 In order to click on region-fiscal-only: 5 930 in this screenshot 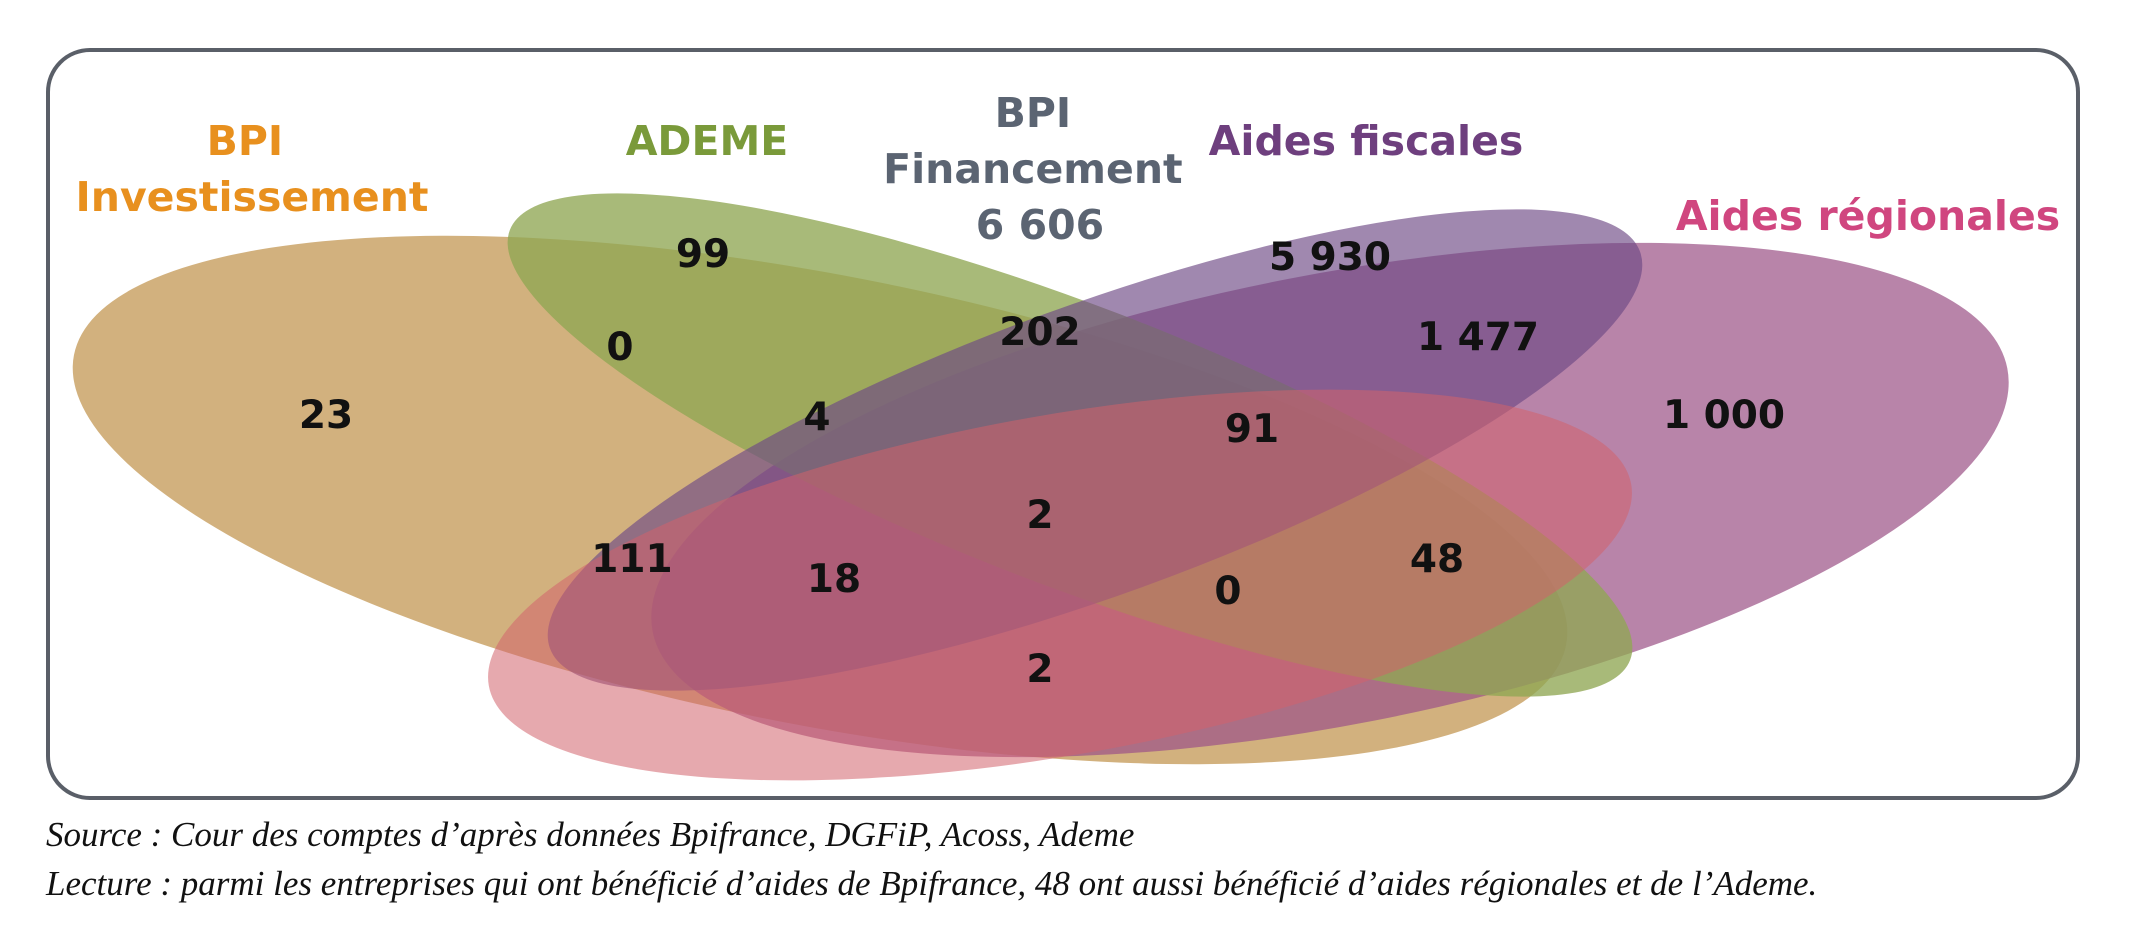, I will do `click(1330, 257)`.